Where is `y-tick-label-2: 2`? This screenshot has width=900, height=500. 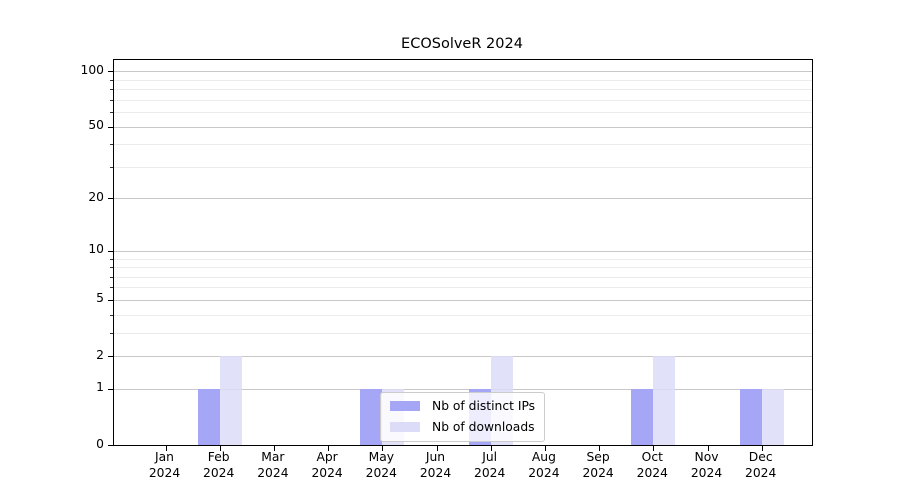
y-tick-label-2: 2 is located at coordinates (100, 354).